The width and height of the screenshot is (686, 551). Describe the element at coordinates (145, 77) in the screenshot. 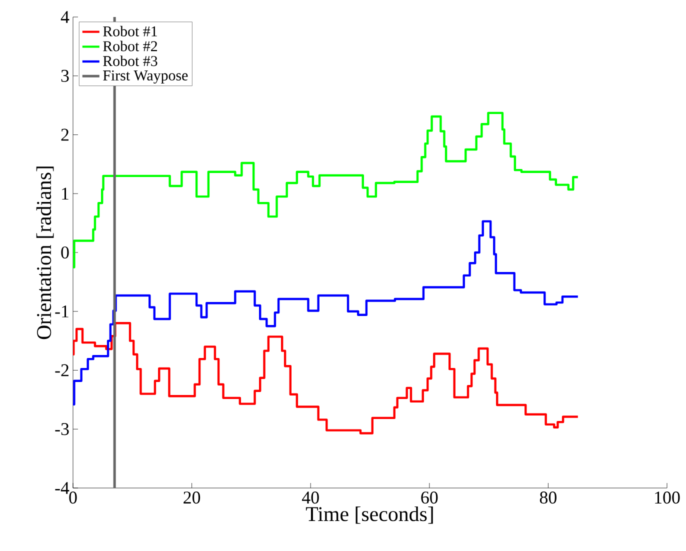

I see `ref-line-label: First Waypose` at that location.